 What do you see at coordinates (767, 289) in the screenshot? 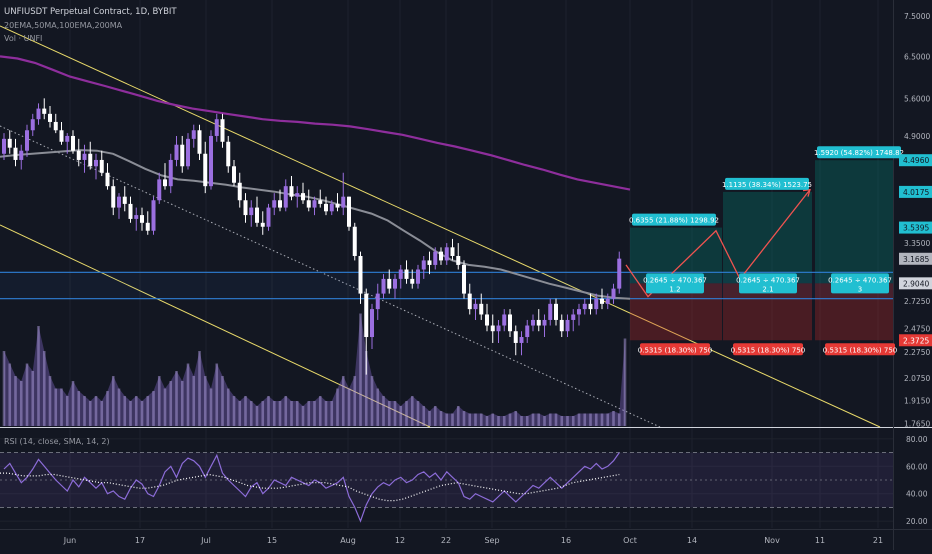
I see `entry-label-text: 2.1` at bounding box center [767, 289].